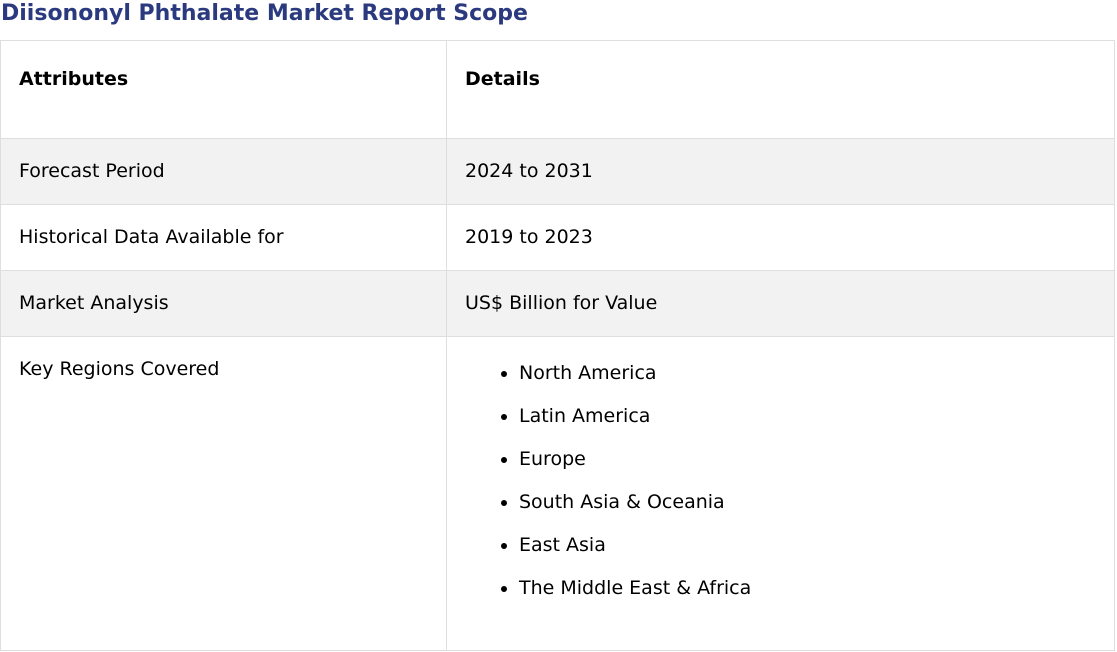  What do you see at coordinates (264, 13) in the screenshot?
I see `page-title: Diisononyl Phthalate Market Report Scope` at bounding box center [264, 13].